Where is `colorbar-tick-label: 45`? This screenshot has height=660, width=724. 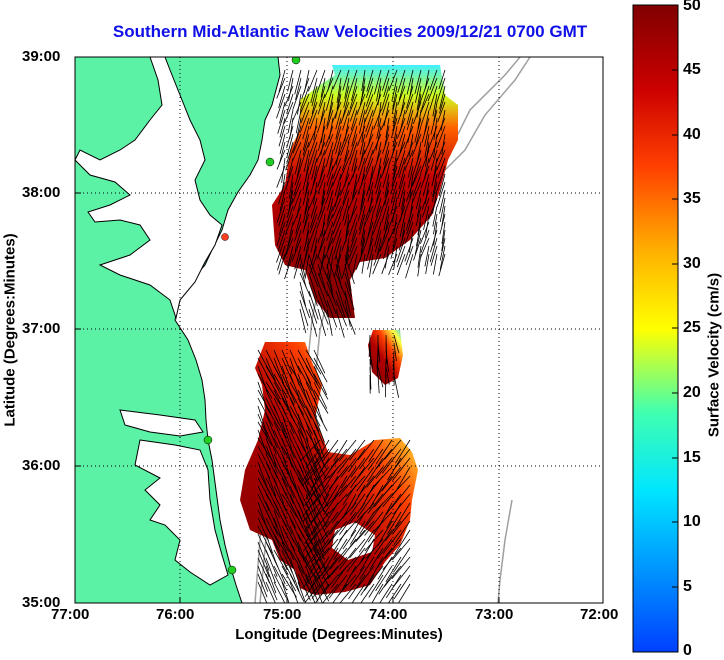
colorbar-tick-label: 45 is located at coordinates (692, 70).